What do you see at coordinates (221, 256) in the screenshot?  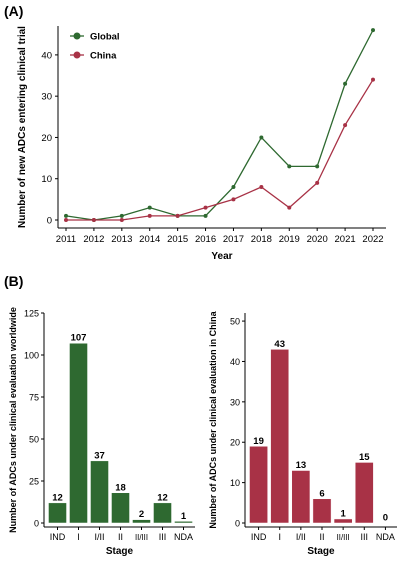 I see `x-axis-title: Year` at bounding box center [221, 256].